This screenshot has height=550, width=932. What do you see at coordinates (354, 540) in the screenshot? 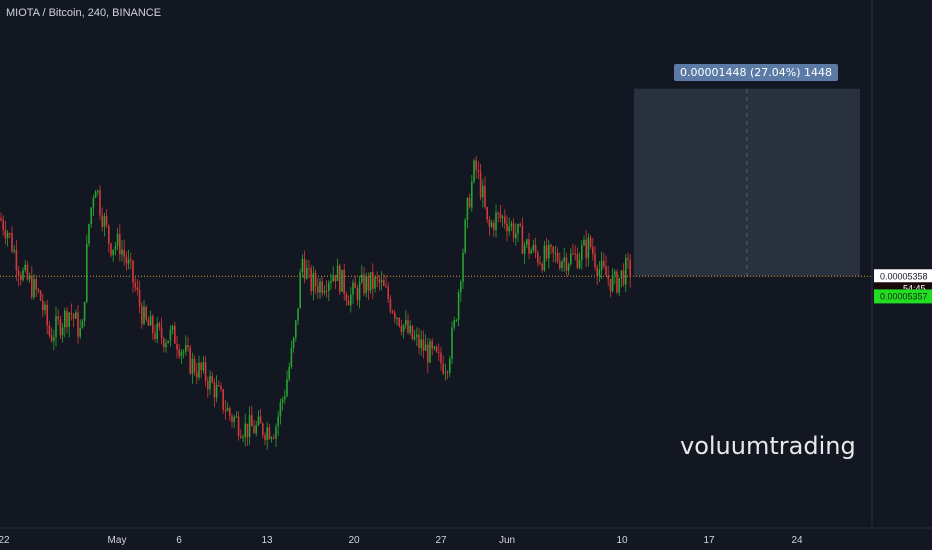
I see `x-tick-label: 20` at bounding box center [354, 540].